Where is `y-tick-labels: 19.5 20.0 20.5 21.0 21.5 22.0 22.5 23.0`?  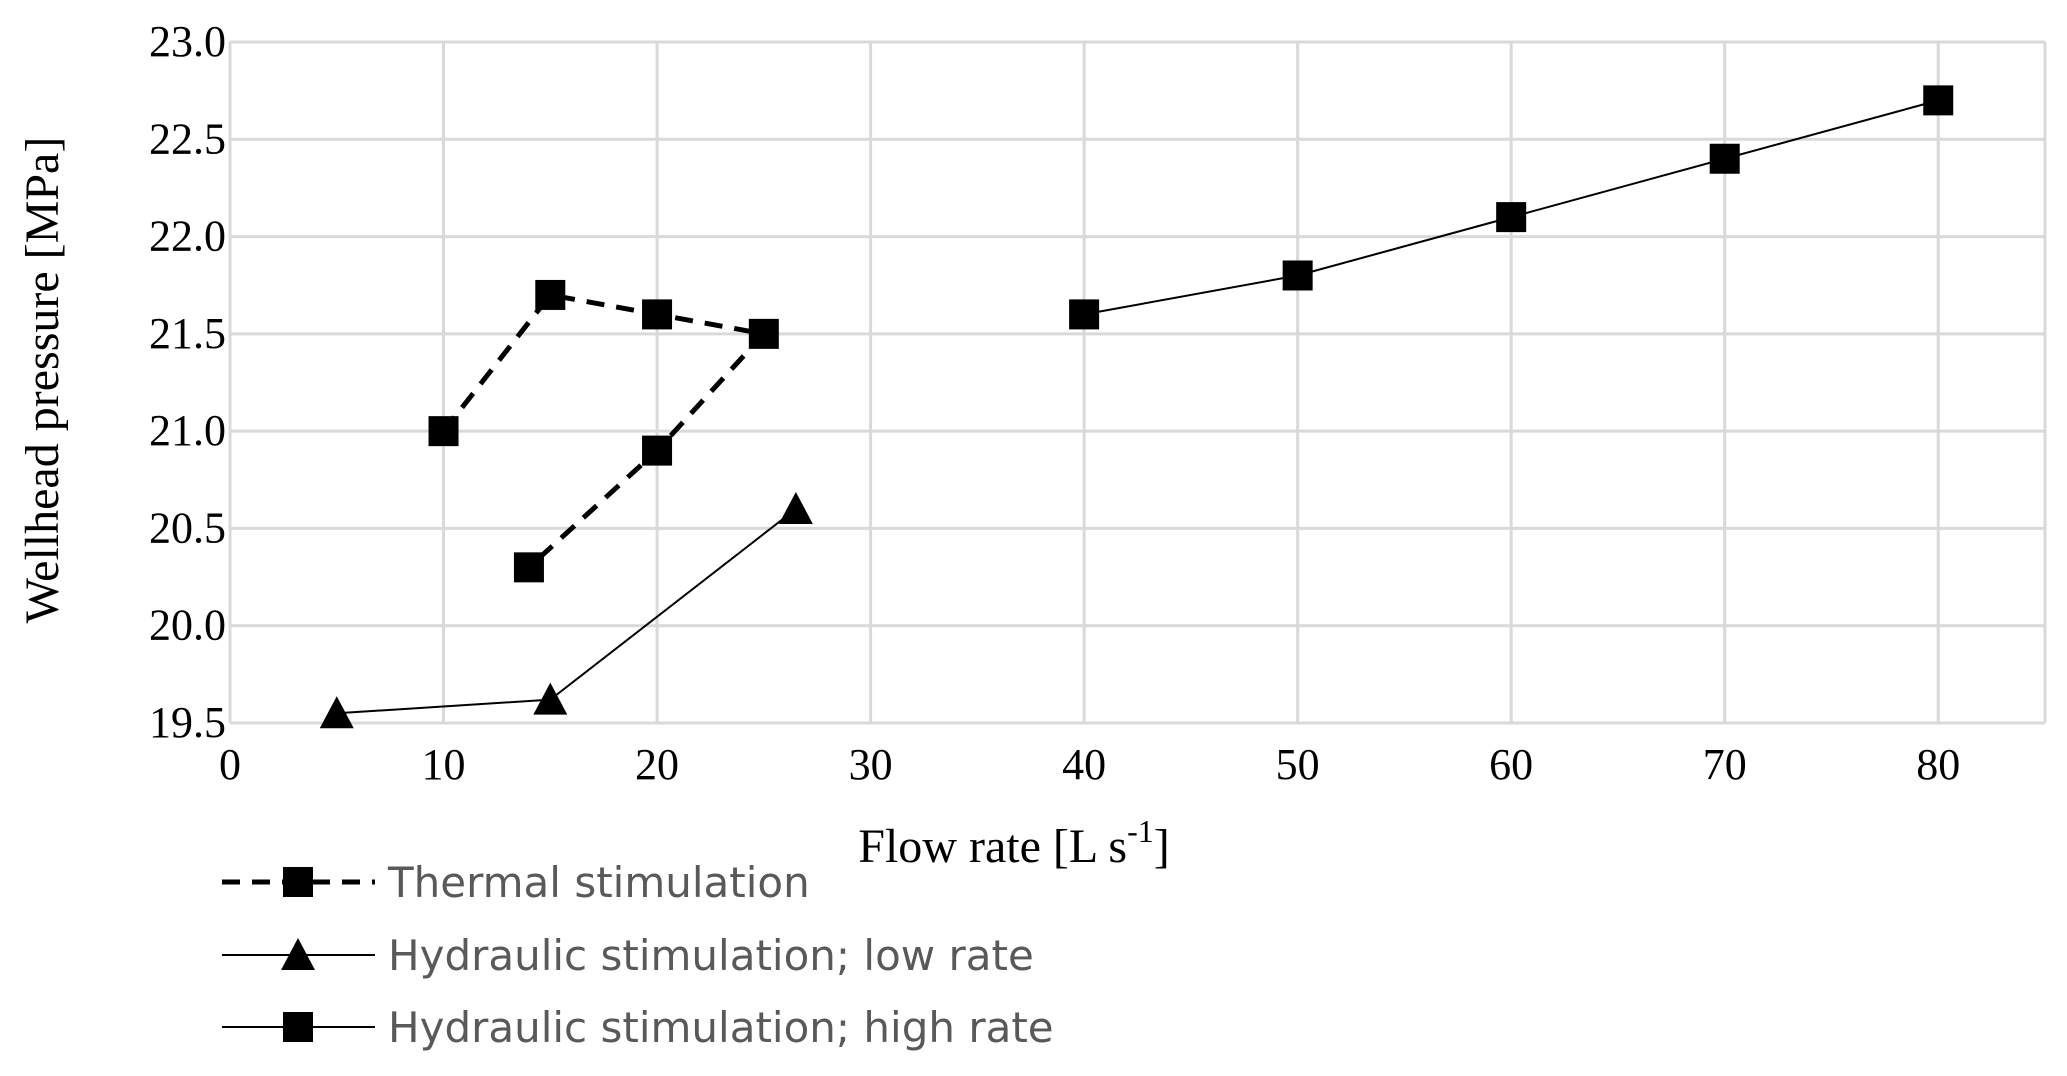 y-tick-labels: 19.5 20.0 20.5 21.0 21.5 22.0 22.5 23.0 is located at coordinates (187, 382).